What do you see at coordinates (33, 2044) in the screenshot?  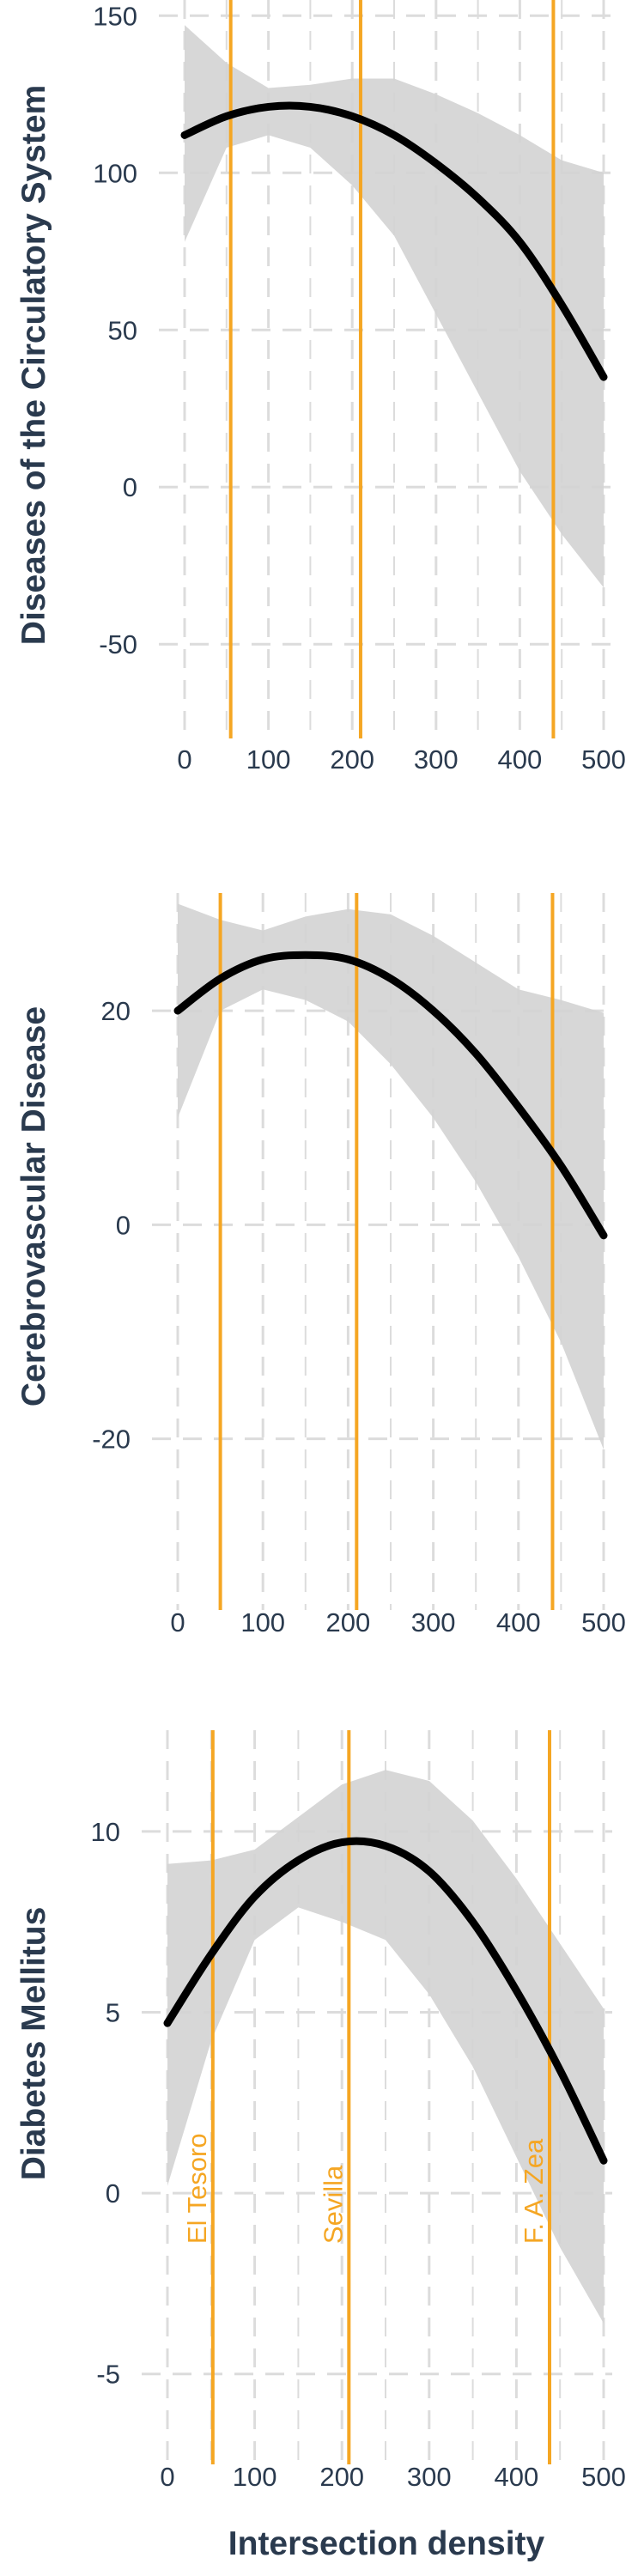 I see `y-axis-title: Diabetes Mellitus` at bounding box center [33, 2044].